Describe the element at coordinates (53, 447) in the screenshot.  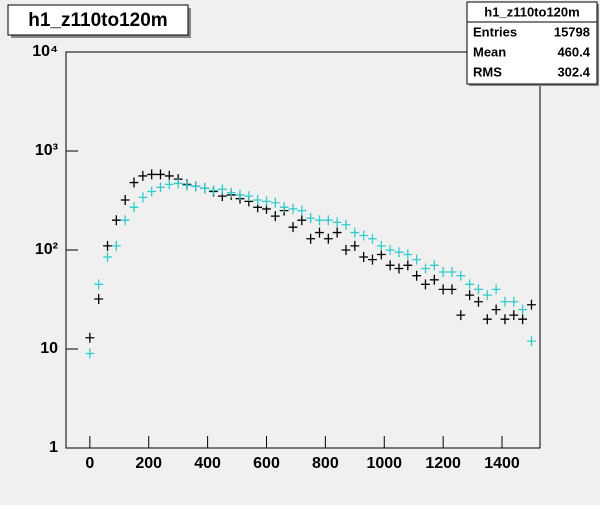
I see `y-tick-label: 1` at that location.